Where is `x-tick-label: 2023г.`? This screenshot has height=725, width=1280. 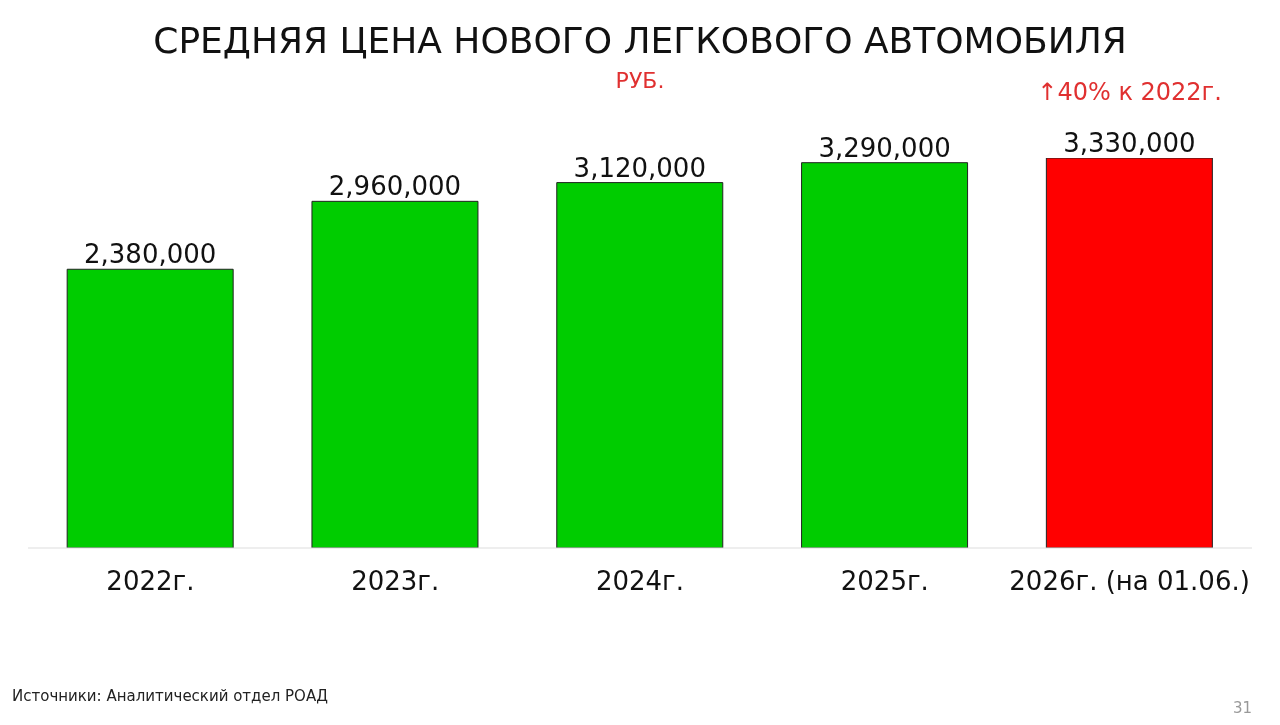
x-tick-label: 2023г. is located at coordinates (395, 581).